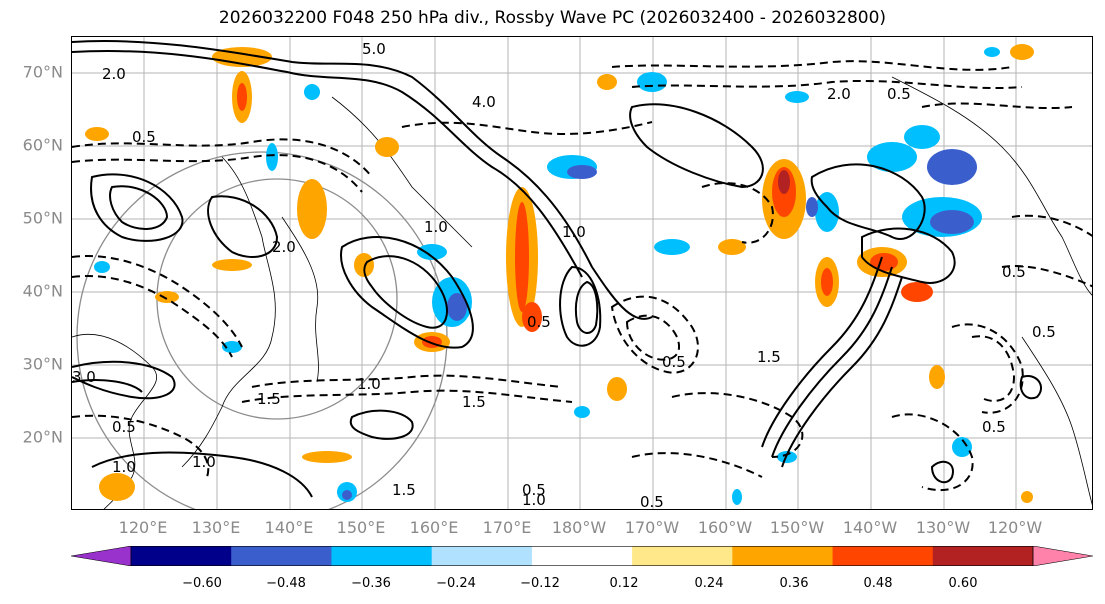  I want to click on lon-label-140w: 140°W, so click(870, 527).